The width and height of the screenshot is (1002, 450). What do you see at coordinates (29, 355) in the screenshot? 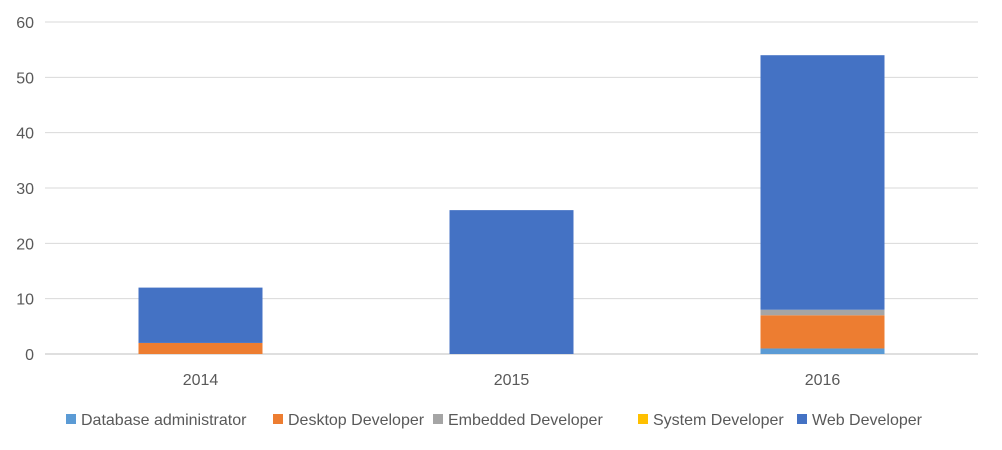
I see `y-tick-label: 0` at bounding box center [29, 355].